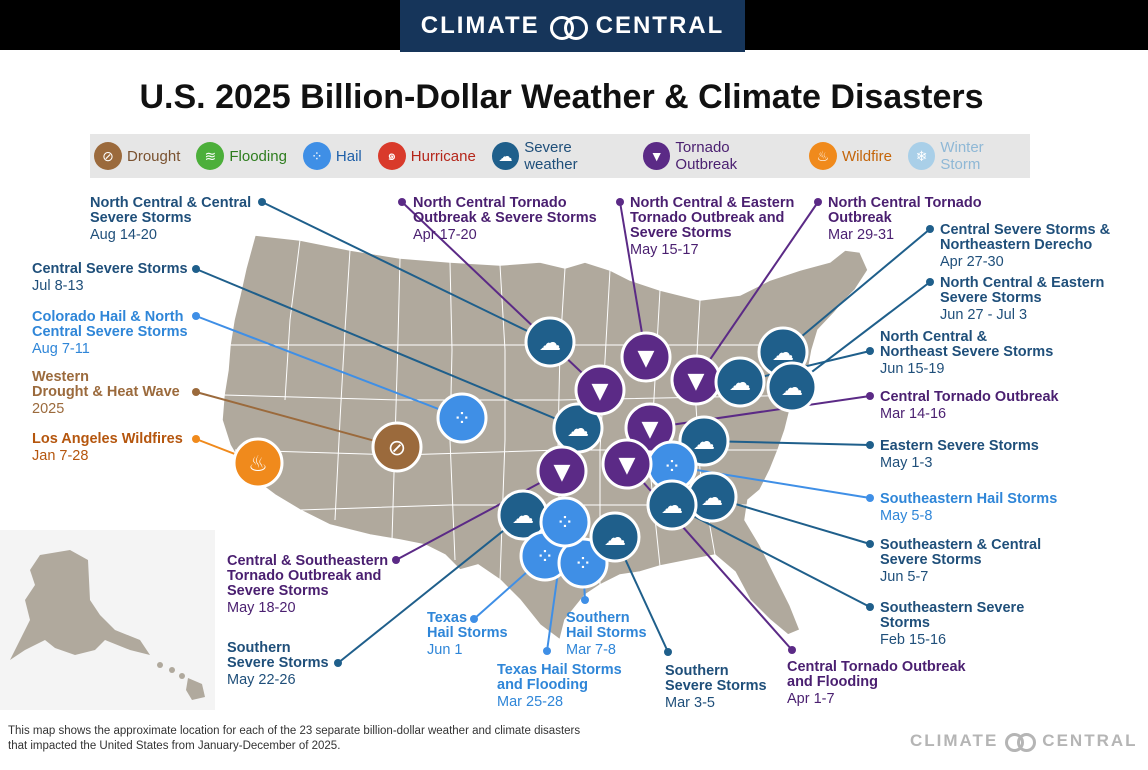  What do you see at coordinates (906, 516) in the screenshot?
I see `event-date: May 5-8` at bounding box center [906, 516].